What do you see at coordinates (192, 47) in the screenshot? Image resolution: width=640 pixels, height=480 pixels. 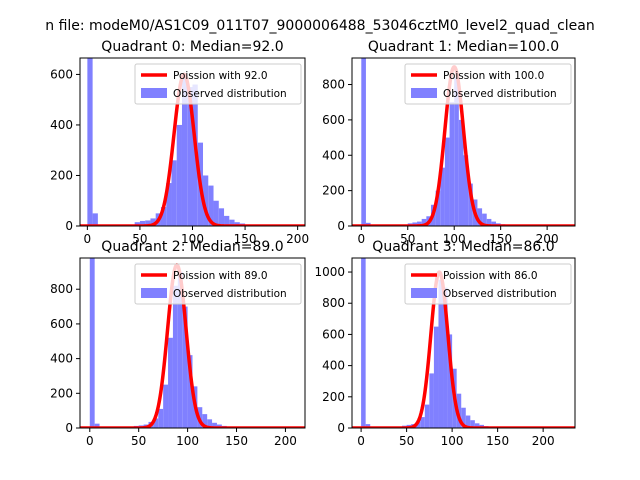 I see `subplot-title: Quadrant 0: Median=92.0` at bounding box center [192, 47].